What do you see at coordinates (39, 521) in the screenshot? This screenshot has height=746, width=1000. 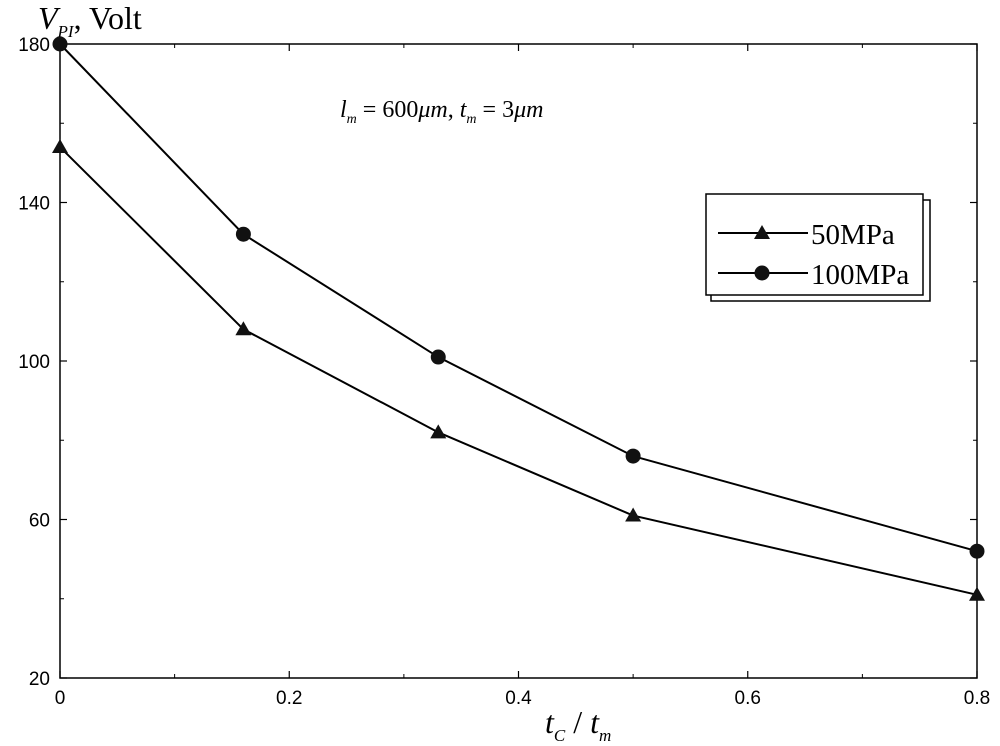 I see `y-tick-label: 60` at bounding box center [39, 521].